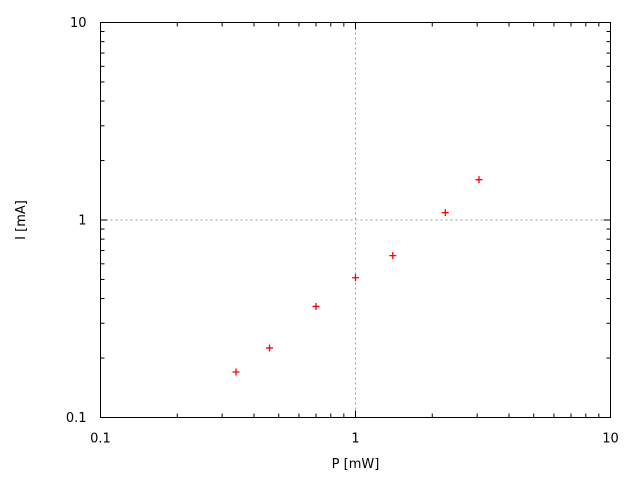 This screenshot has height=480, width=640. What do you see at coordinates (82, 221) in the screenshot?
I see `y-tick-label: 1` at bounding box center [82, 221].